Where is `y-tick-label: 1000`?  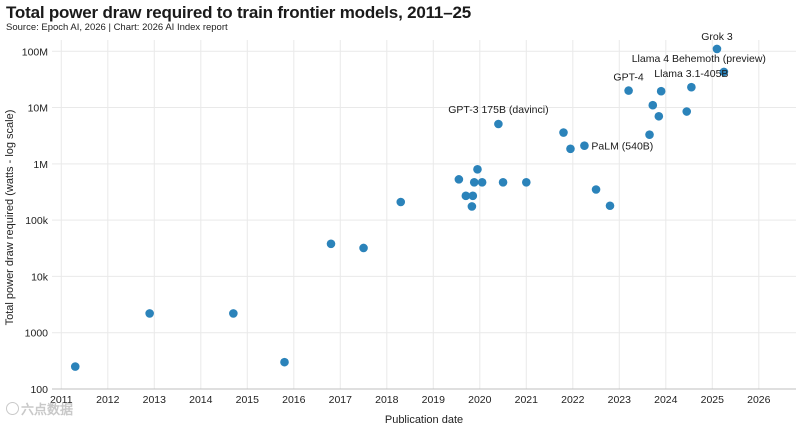 y-tick-label: 1000 is located at coordinates (37, 334).